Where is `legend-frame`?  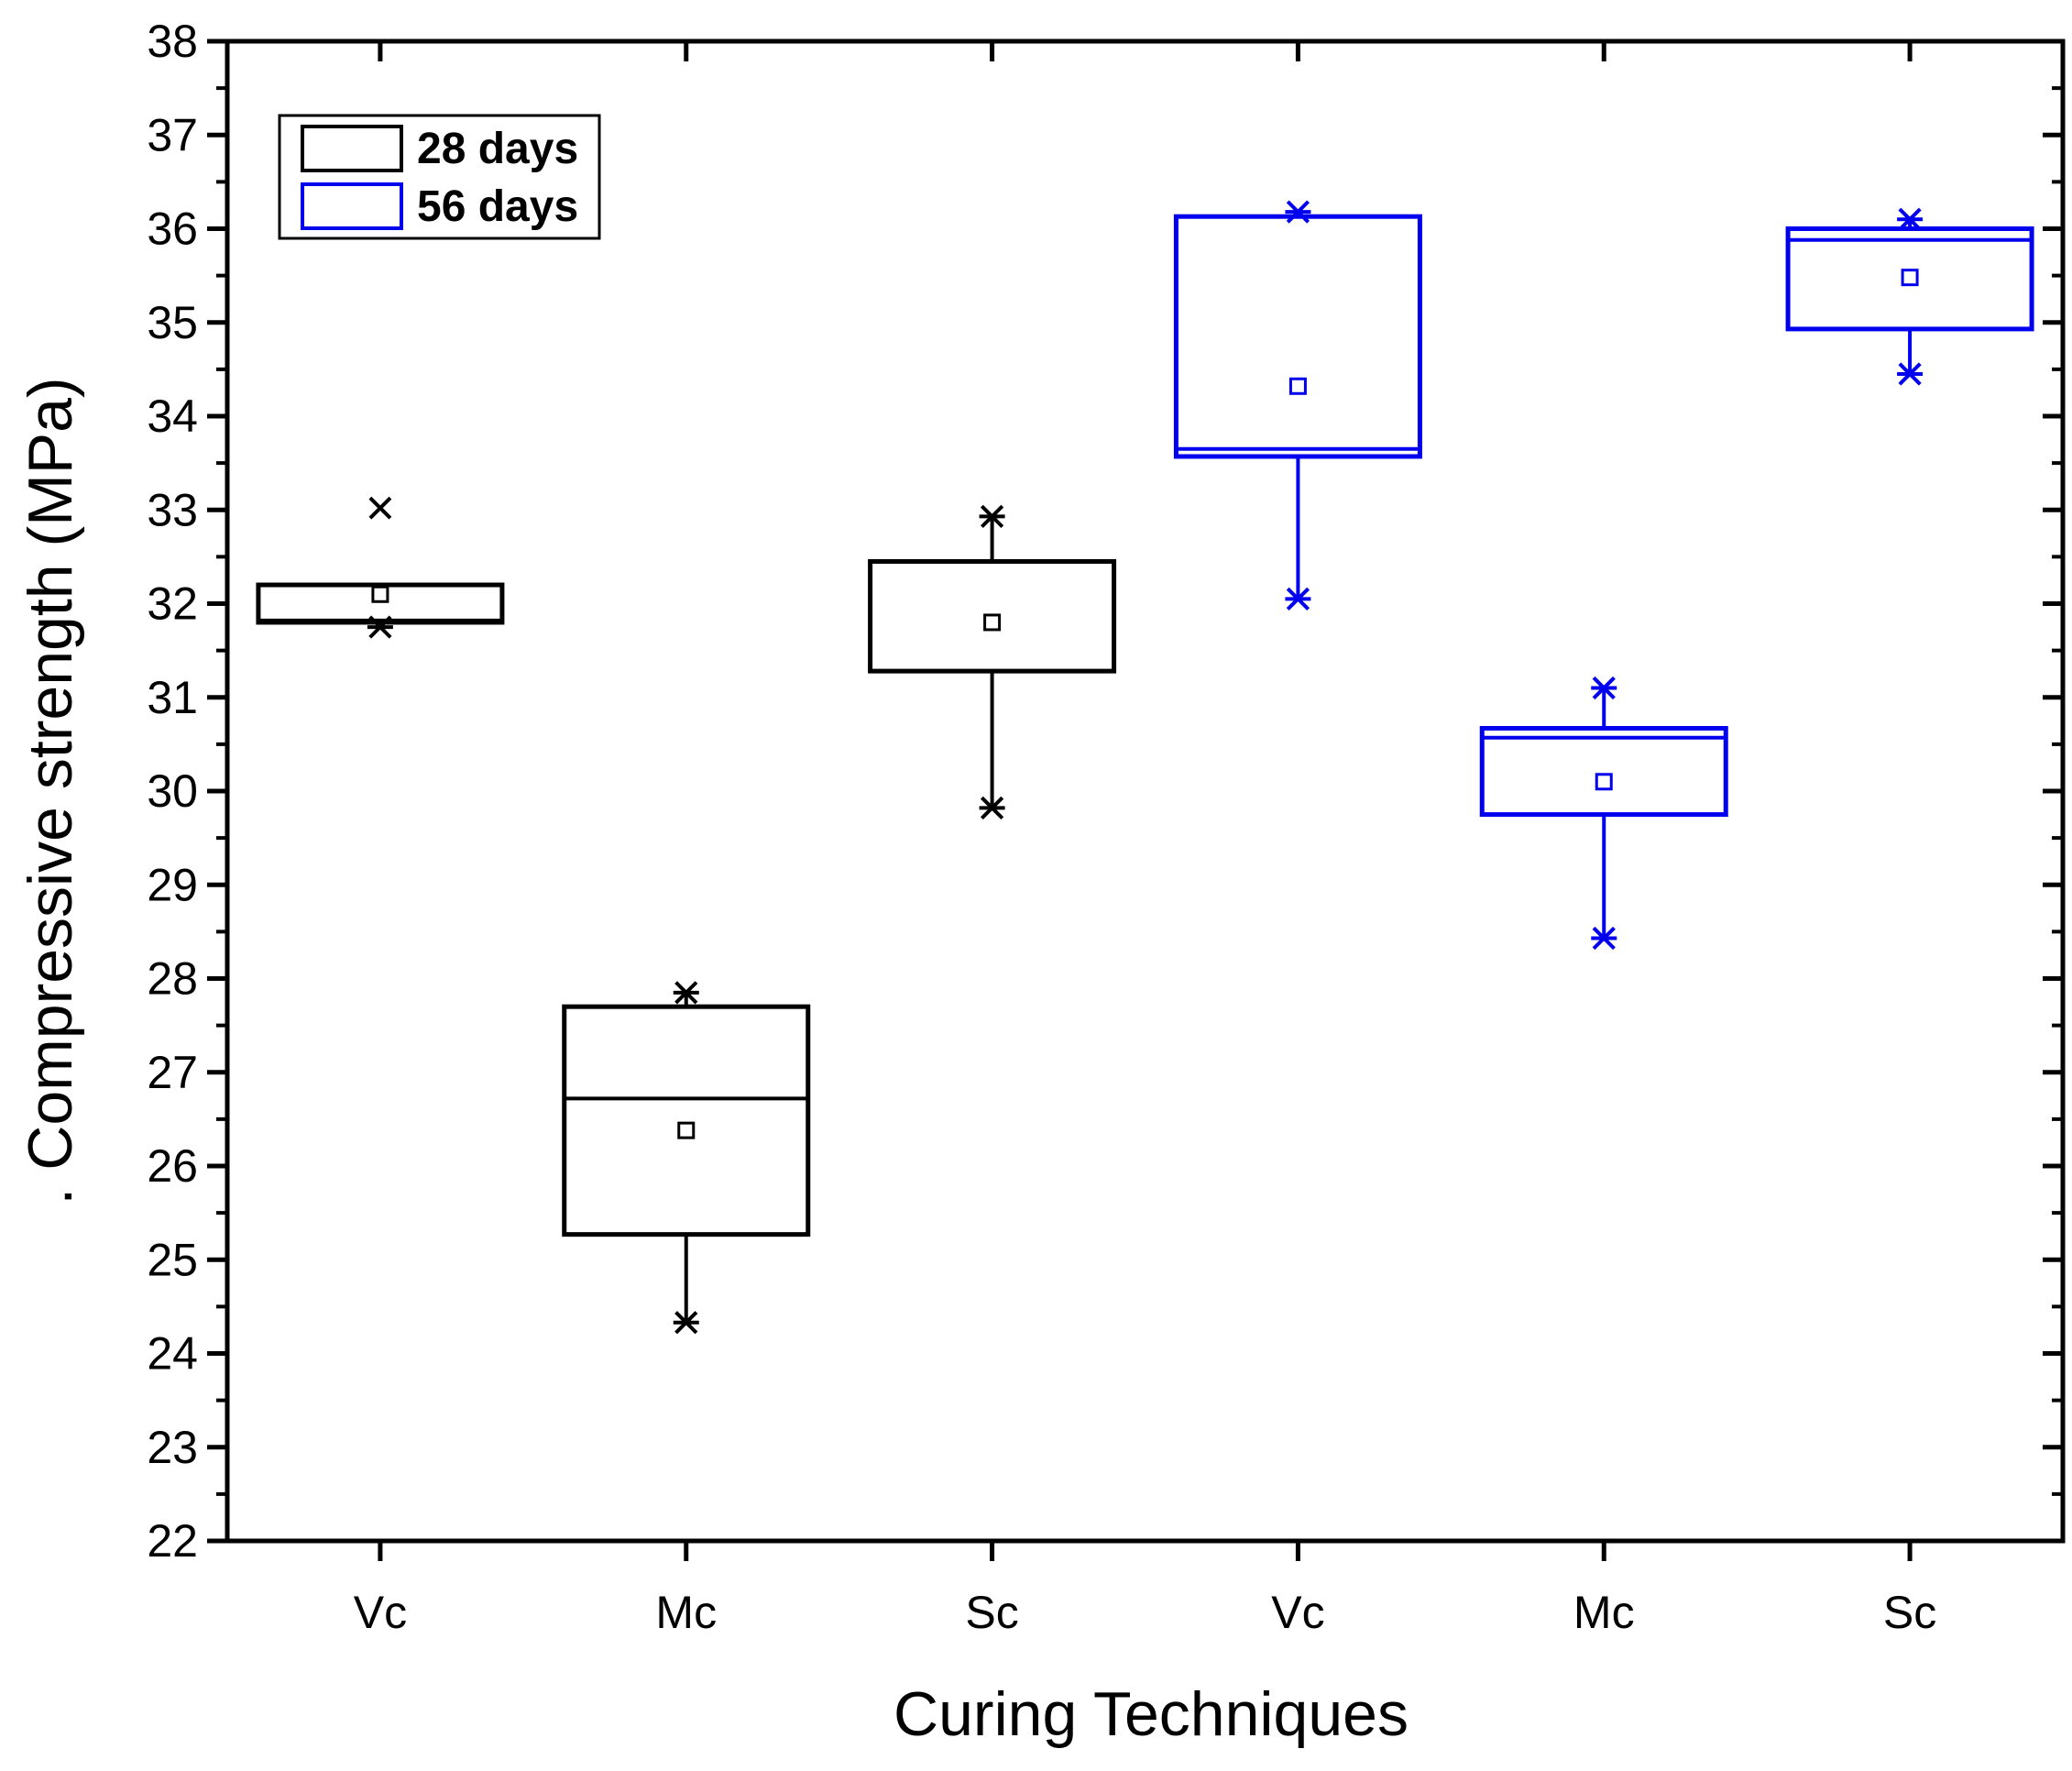 legend-frame is located at coordinates (439, 177).